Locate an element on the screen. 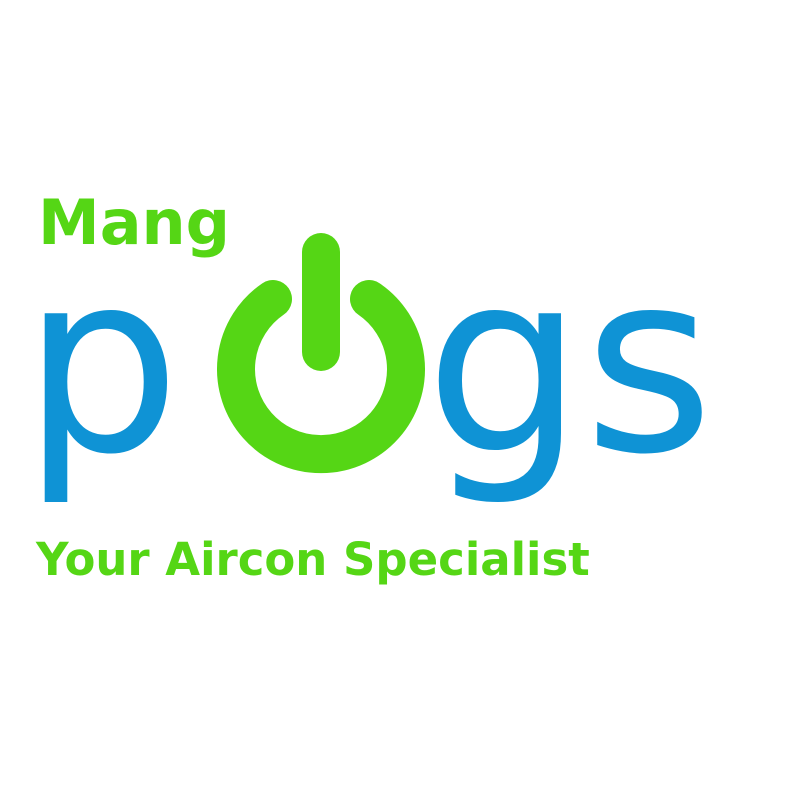 Image resolution: width=800 pixels, height=800 pixels. logo-name-first-letter: p is located at coordinates (101, 363).